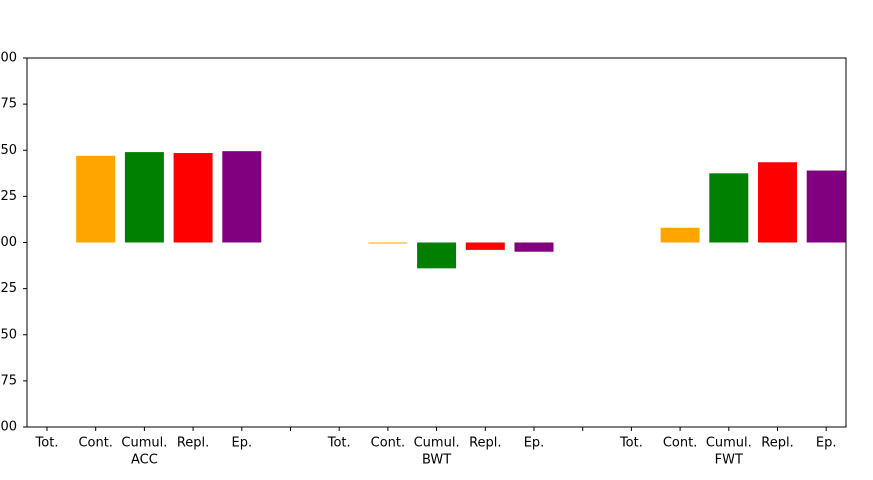 The width and height of the screenshot is (873, 480). What do you see at coordinates (8, 380) in the screenshot?
I see `y-tick-label: −0.75` at bounding box center [8, 380].